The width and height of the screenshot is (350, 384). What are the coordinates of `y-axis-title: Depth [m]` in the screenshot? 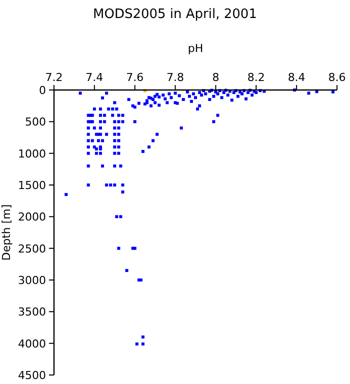 It's located at (6, 232).